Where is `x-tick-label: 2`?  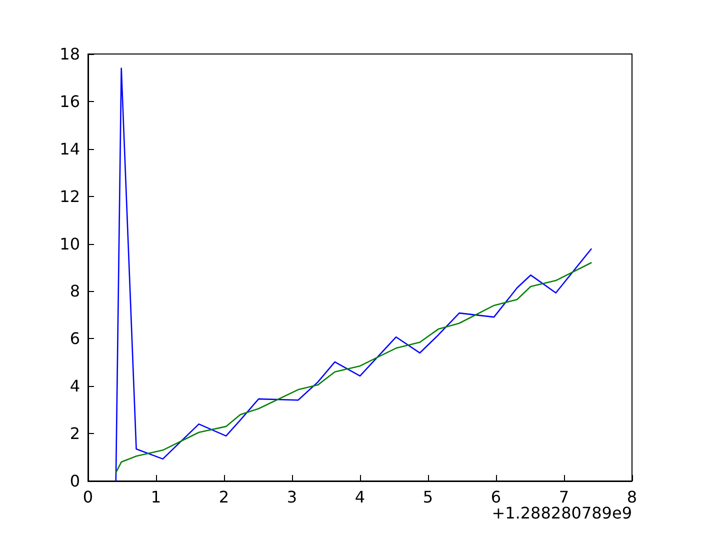 x-tick-label: 2 is located at coordinates (224, 497).